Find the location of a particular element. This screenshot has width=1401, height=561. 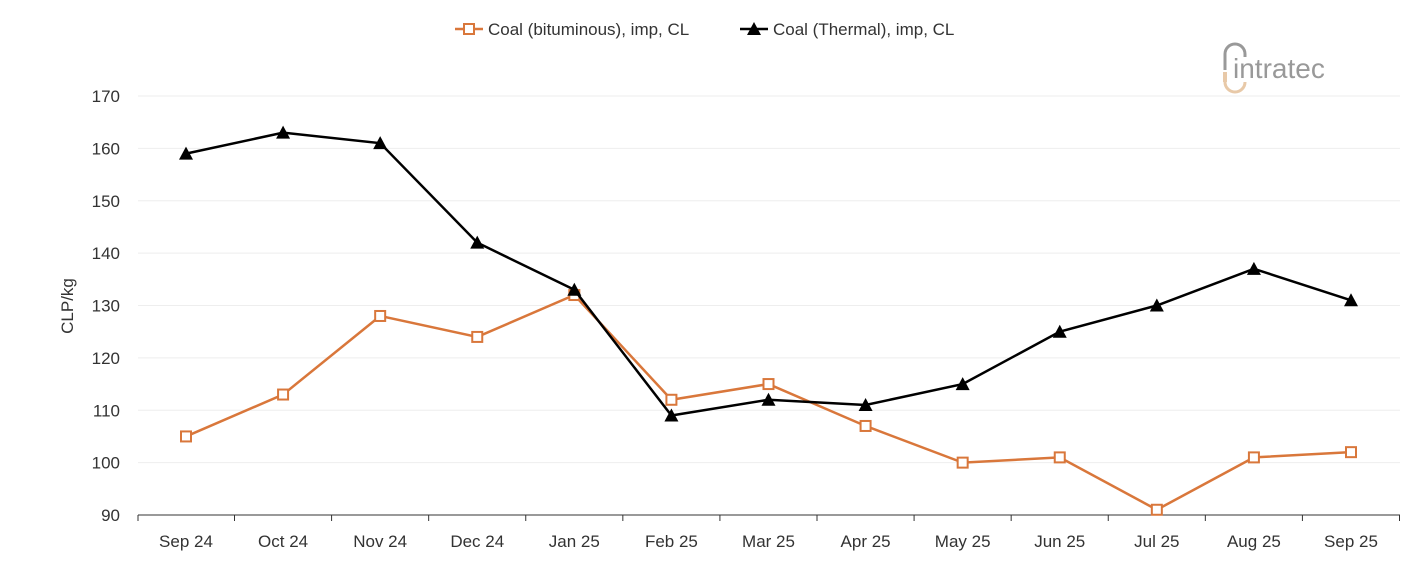

y-tick-label: 100 is located at coordinates (106, 463).